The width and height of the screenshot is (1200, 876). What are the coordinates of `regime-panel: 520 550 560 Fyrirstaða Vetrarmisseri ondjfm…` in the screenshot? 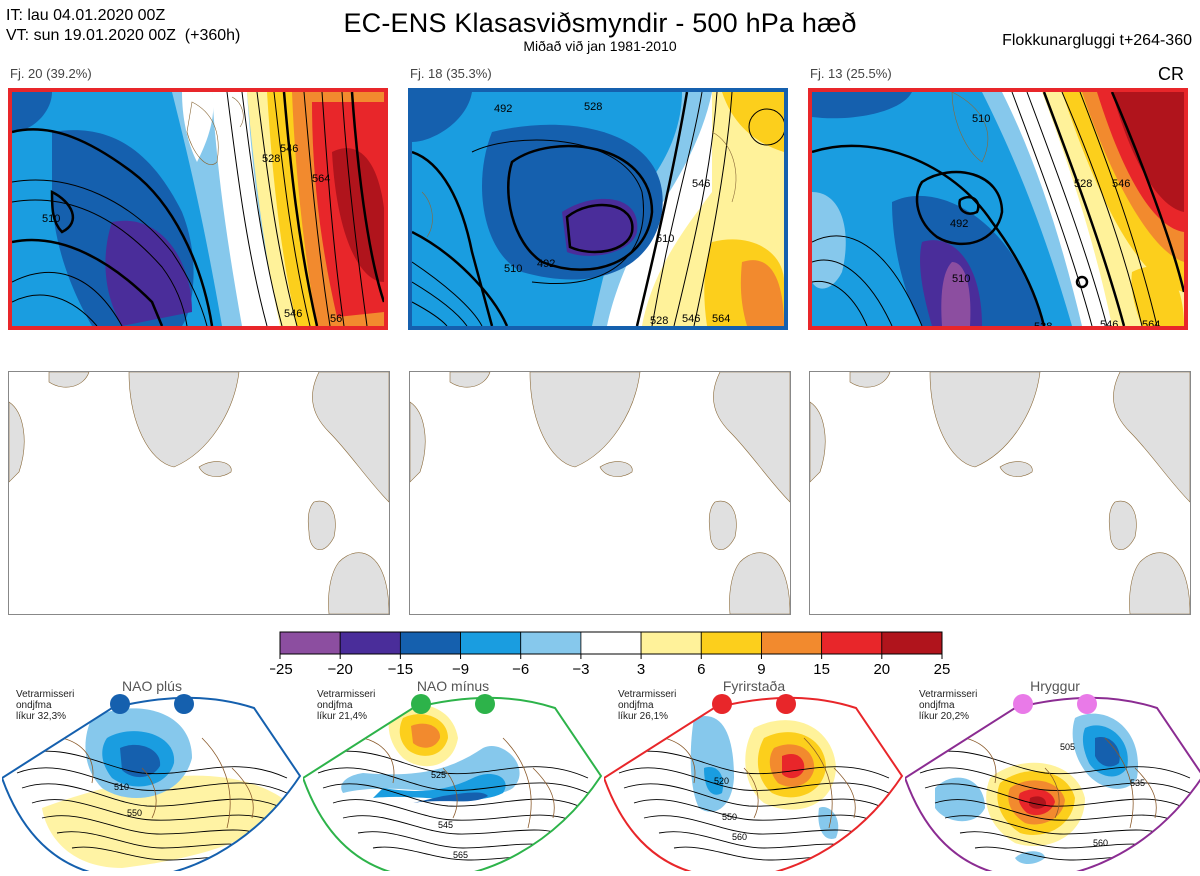 It's located at (753, 777).